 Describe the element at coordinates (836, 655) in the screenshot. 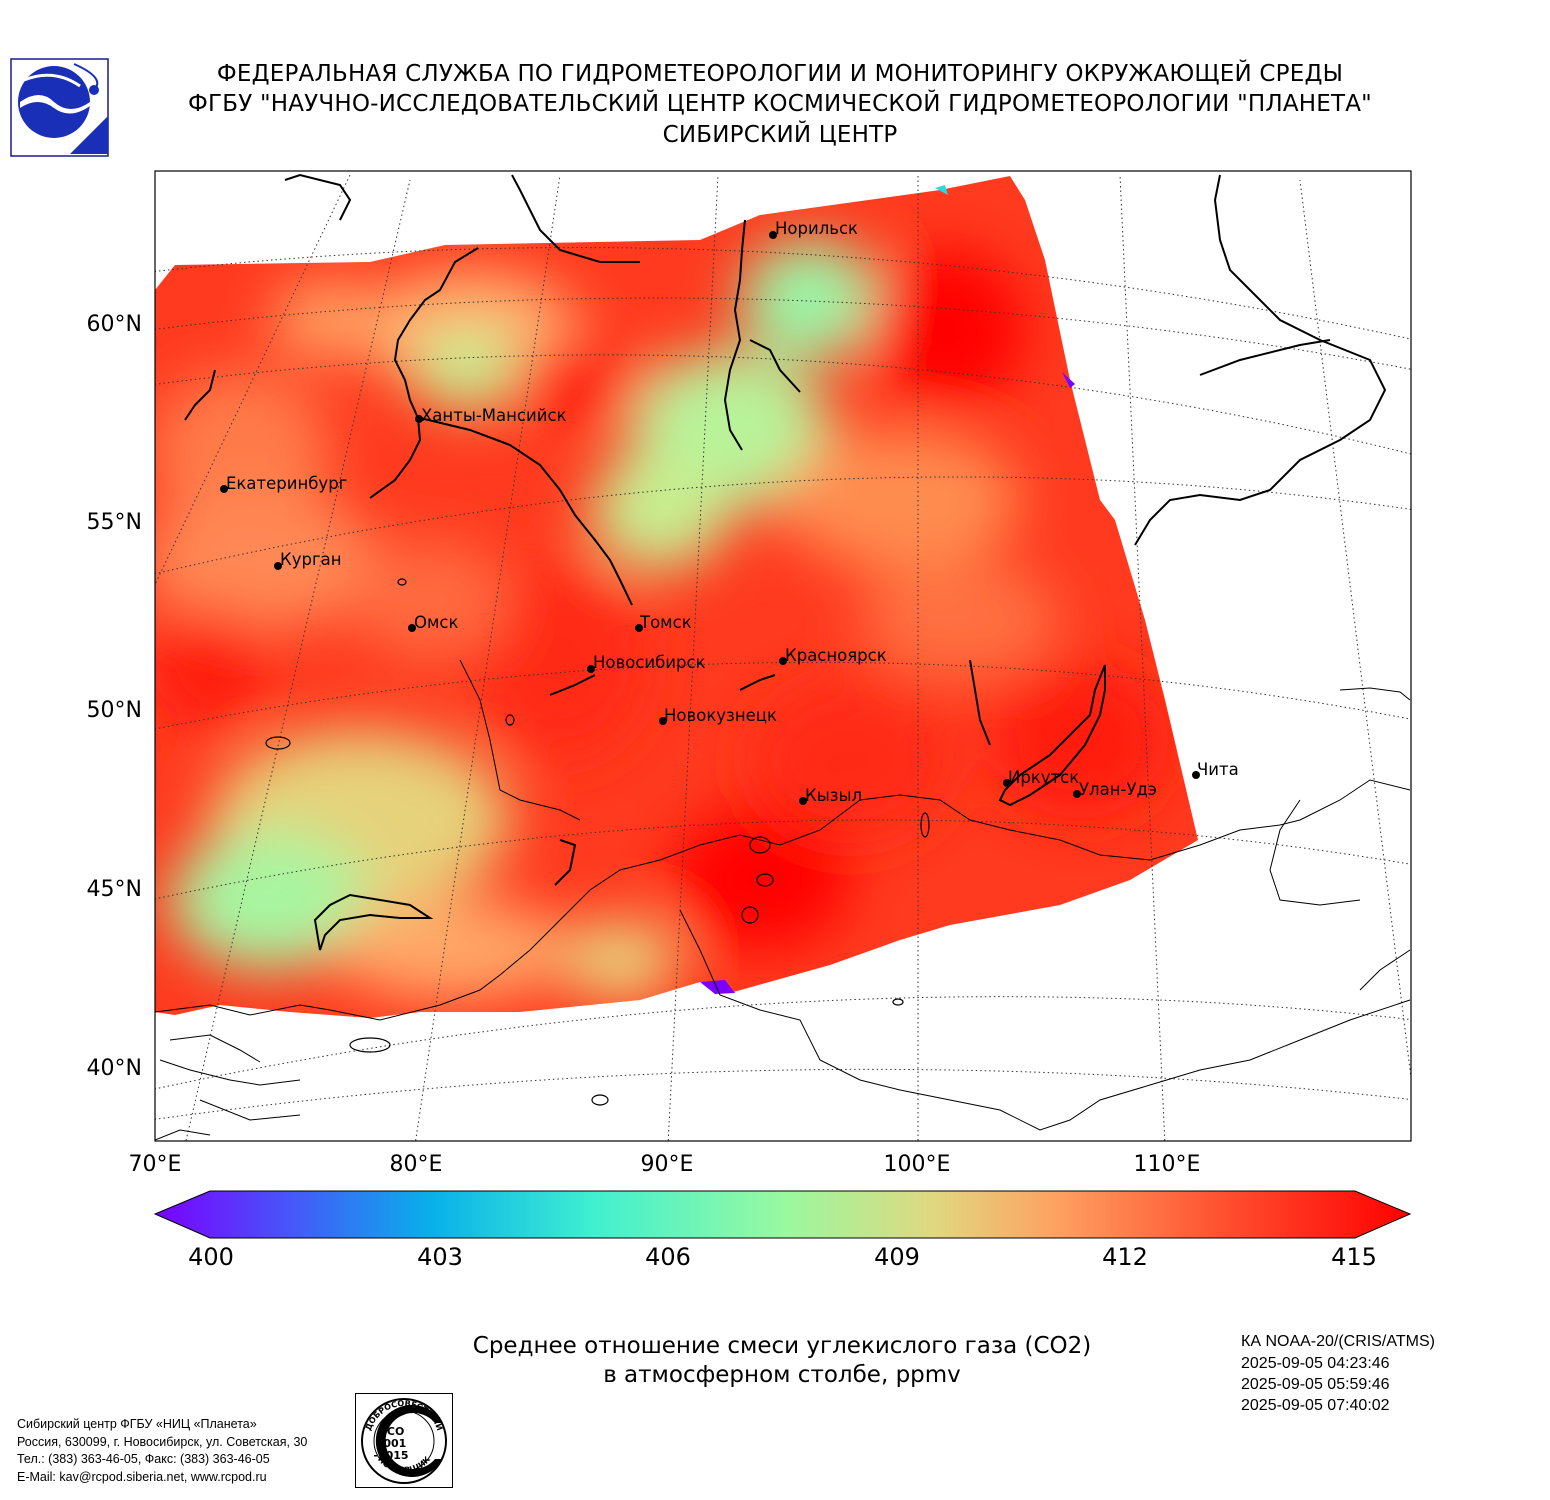

I see `svg-text: Красноярск` at that location.